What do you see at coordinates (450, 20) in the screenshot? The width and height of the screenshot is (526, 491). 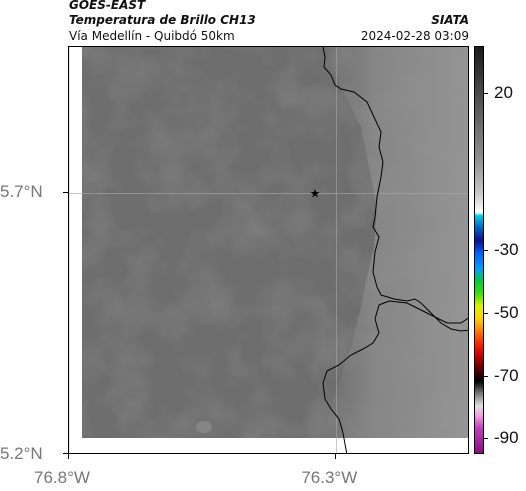 I see `source-label: SIATA` at bounding box center [450, 20].